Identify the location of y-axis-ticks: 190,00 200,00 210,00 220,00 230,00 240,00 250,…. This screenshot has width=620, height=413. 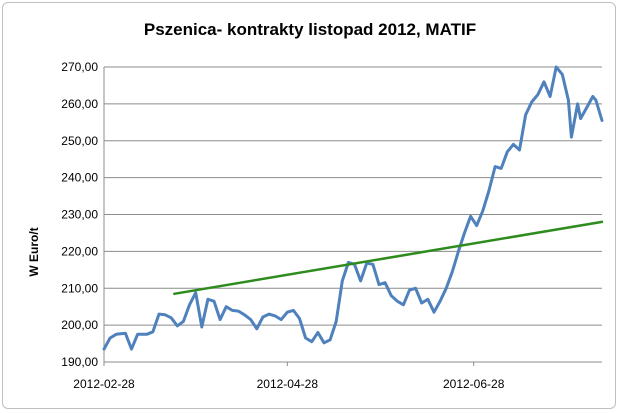
(79, 214).